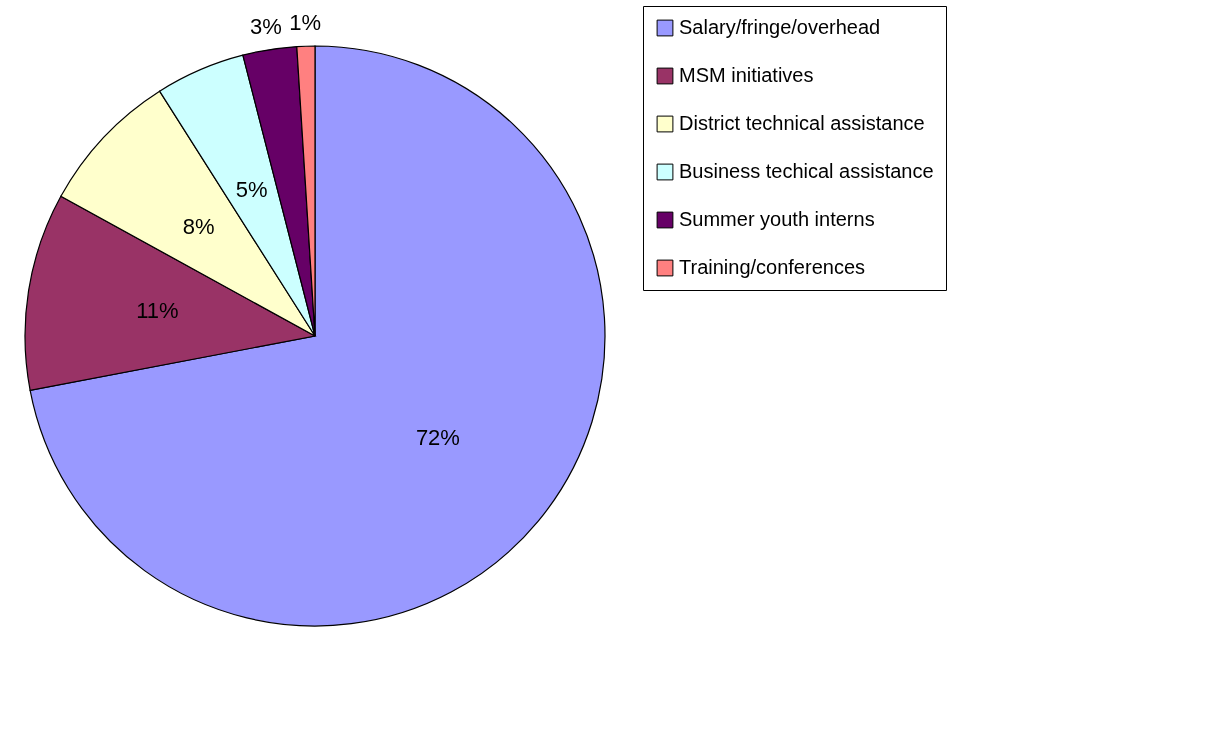 The width and height of the screenshot is (1205, 739). Describe the element at coordinates (305, 22) in the screenshot. I see `data-label: 1%` at that location.